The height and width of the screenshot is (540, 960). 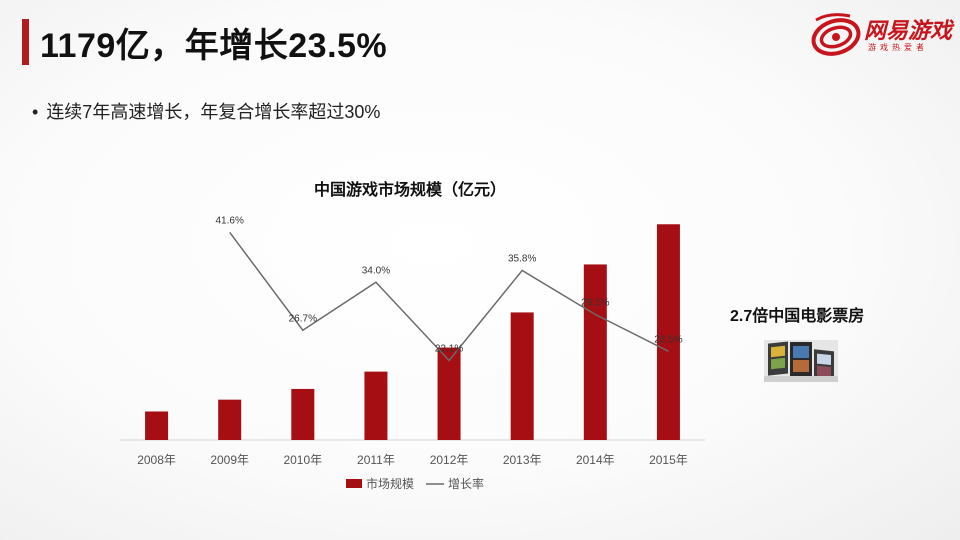 What do you see at coordinates (213, 112) in the screenshot?
I see `bullet-text: 连续7年高速增长，年复合增长率超过30%` at bounding box center [213, 112].